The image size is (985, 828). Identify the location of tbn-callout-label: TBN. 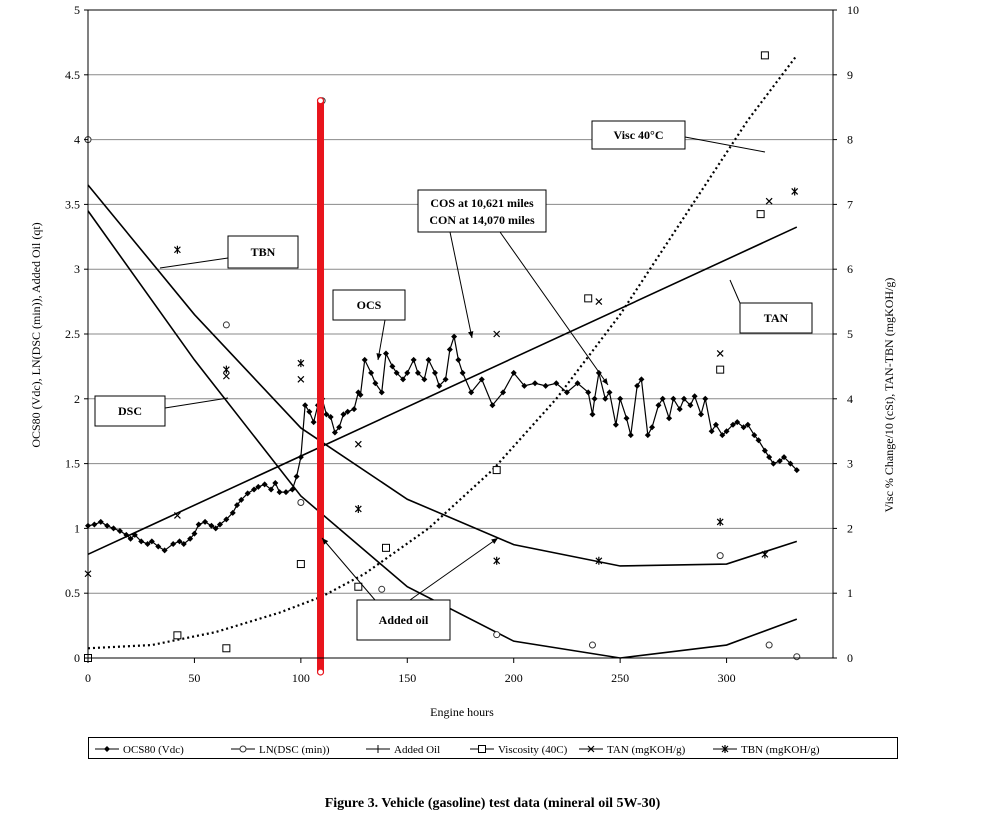
(263, 252).